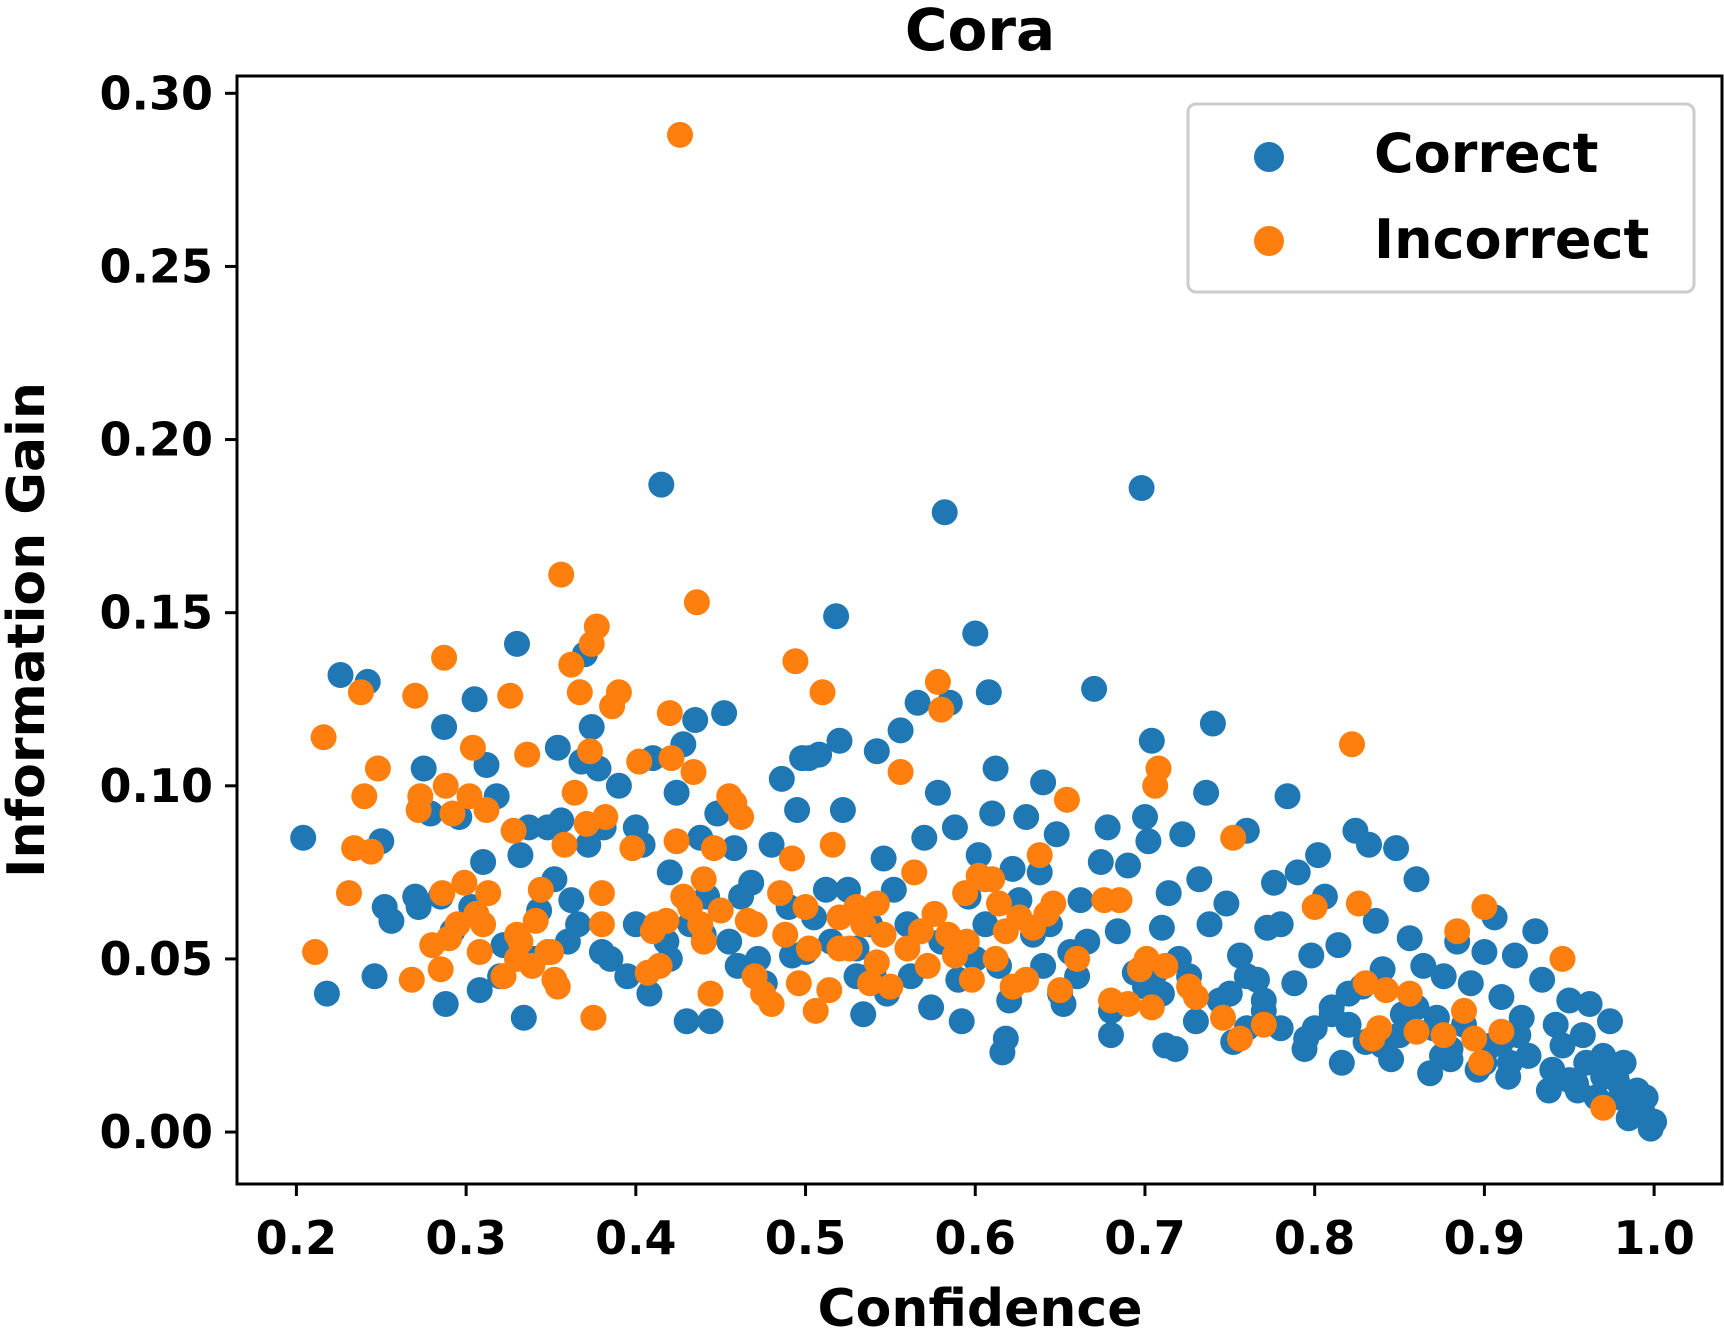 This screenshot has width=1724, height=1338. What do you see at coordinates (297, 1238) in the screenshot?
I see `x-tick-label: 0.2` at bounding box center [297, 1238].